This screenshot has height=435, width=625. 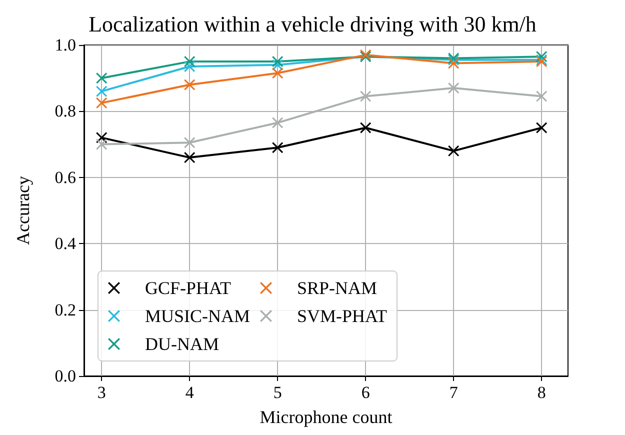 What do you see at coordinates (65, 376) in the screenshot?
I see `y-tick-label: 0.0` at bounding box center [65, 376].